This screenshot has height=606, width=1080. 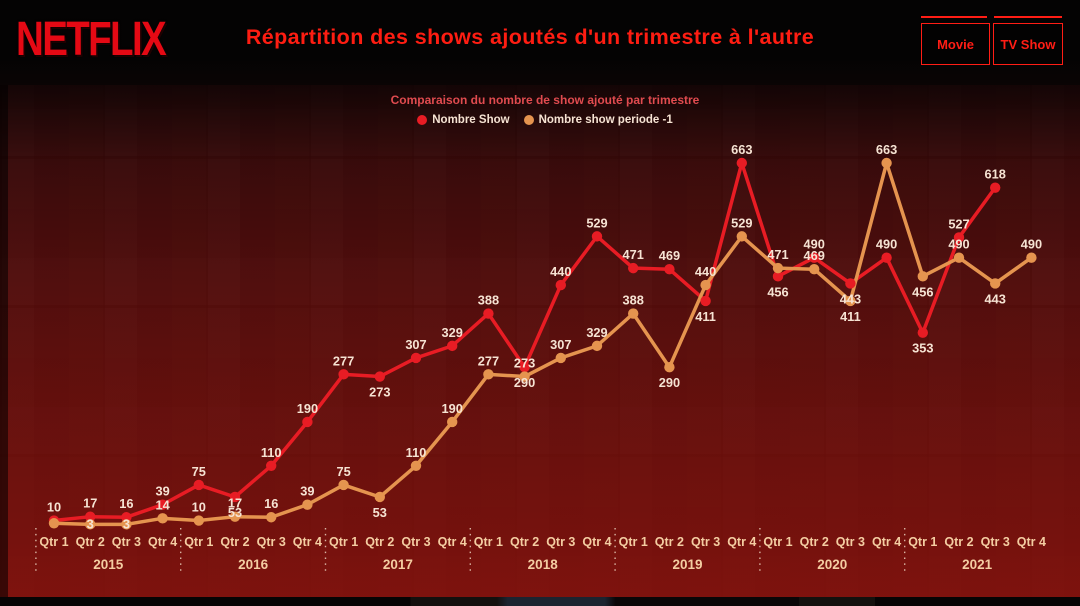 What do you see at coordinates (422, 120) in the screenshot?
I see `red-series-dot-icon` at bounding box center [422, 120].